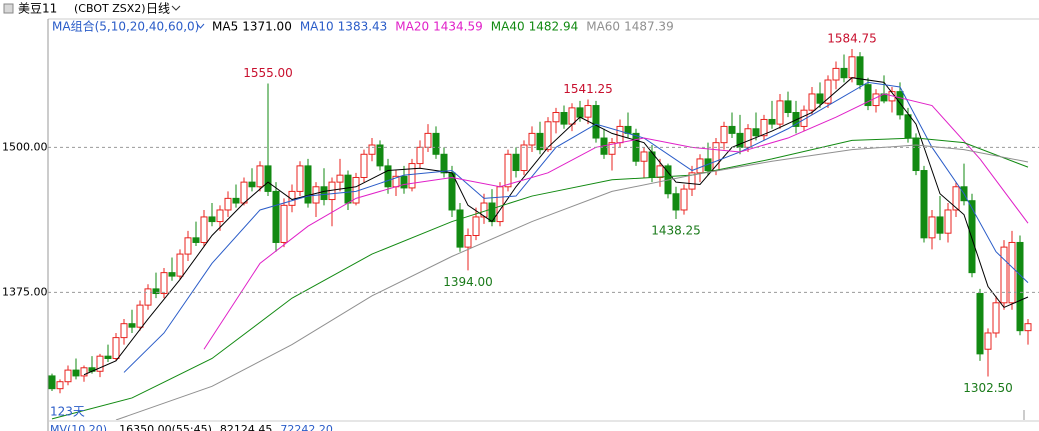  Describe the element at coordinates (176, 8) in the screenshot. I see `period-chevron` at that location.